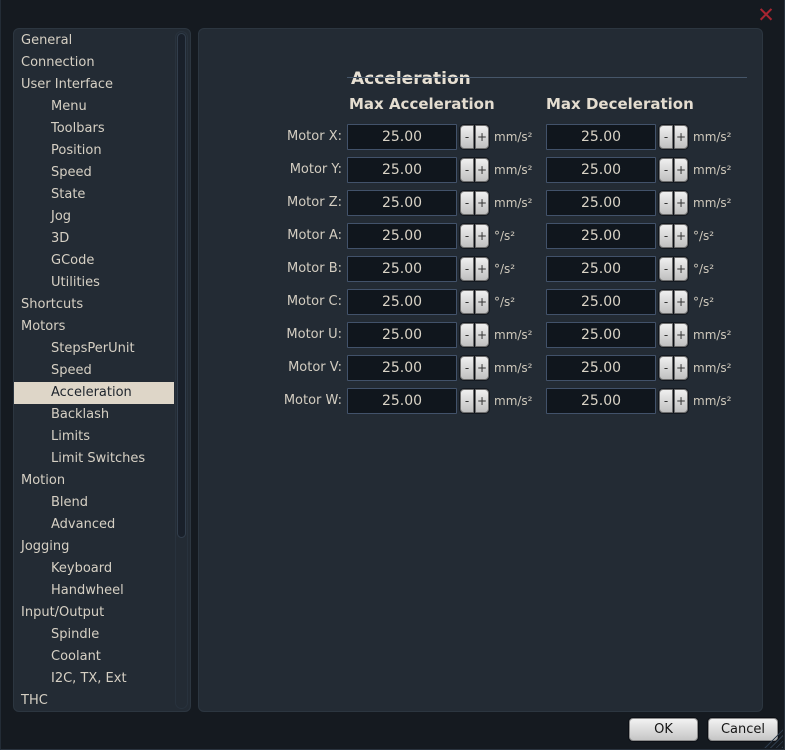 Image resolution: width=785 pixels, height=750 pixels. I want to click on sidebar-item-motion: Motion, so click(94, 481).